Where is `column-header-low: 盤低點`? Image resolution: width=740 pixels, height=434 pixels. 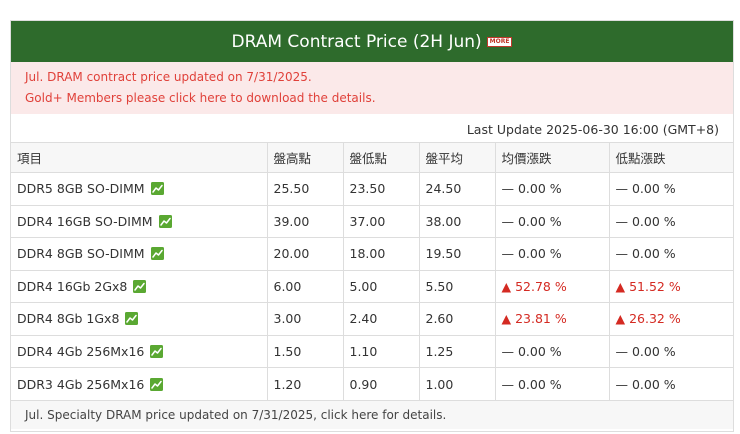
column-header-low: 盤低點 is located at coordinates (381, 157).